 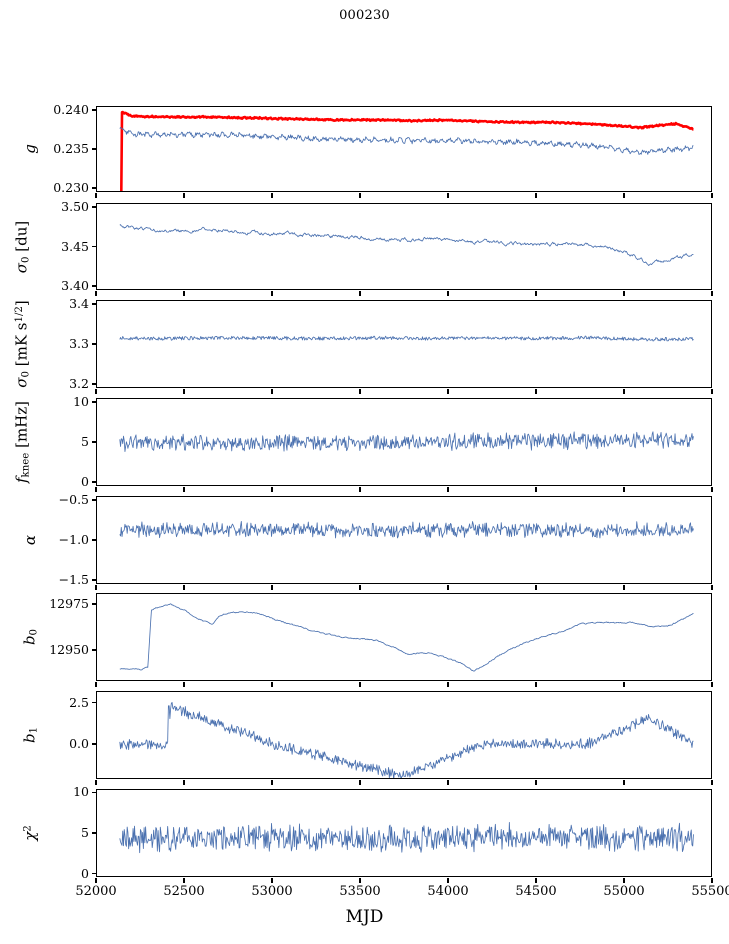 I want to click on ytick-label-fknee: 5, so click(x=85, y=441).